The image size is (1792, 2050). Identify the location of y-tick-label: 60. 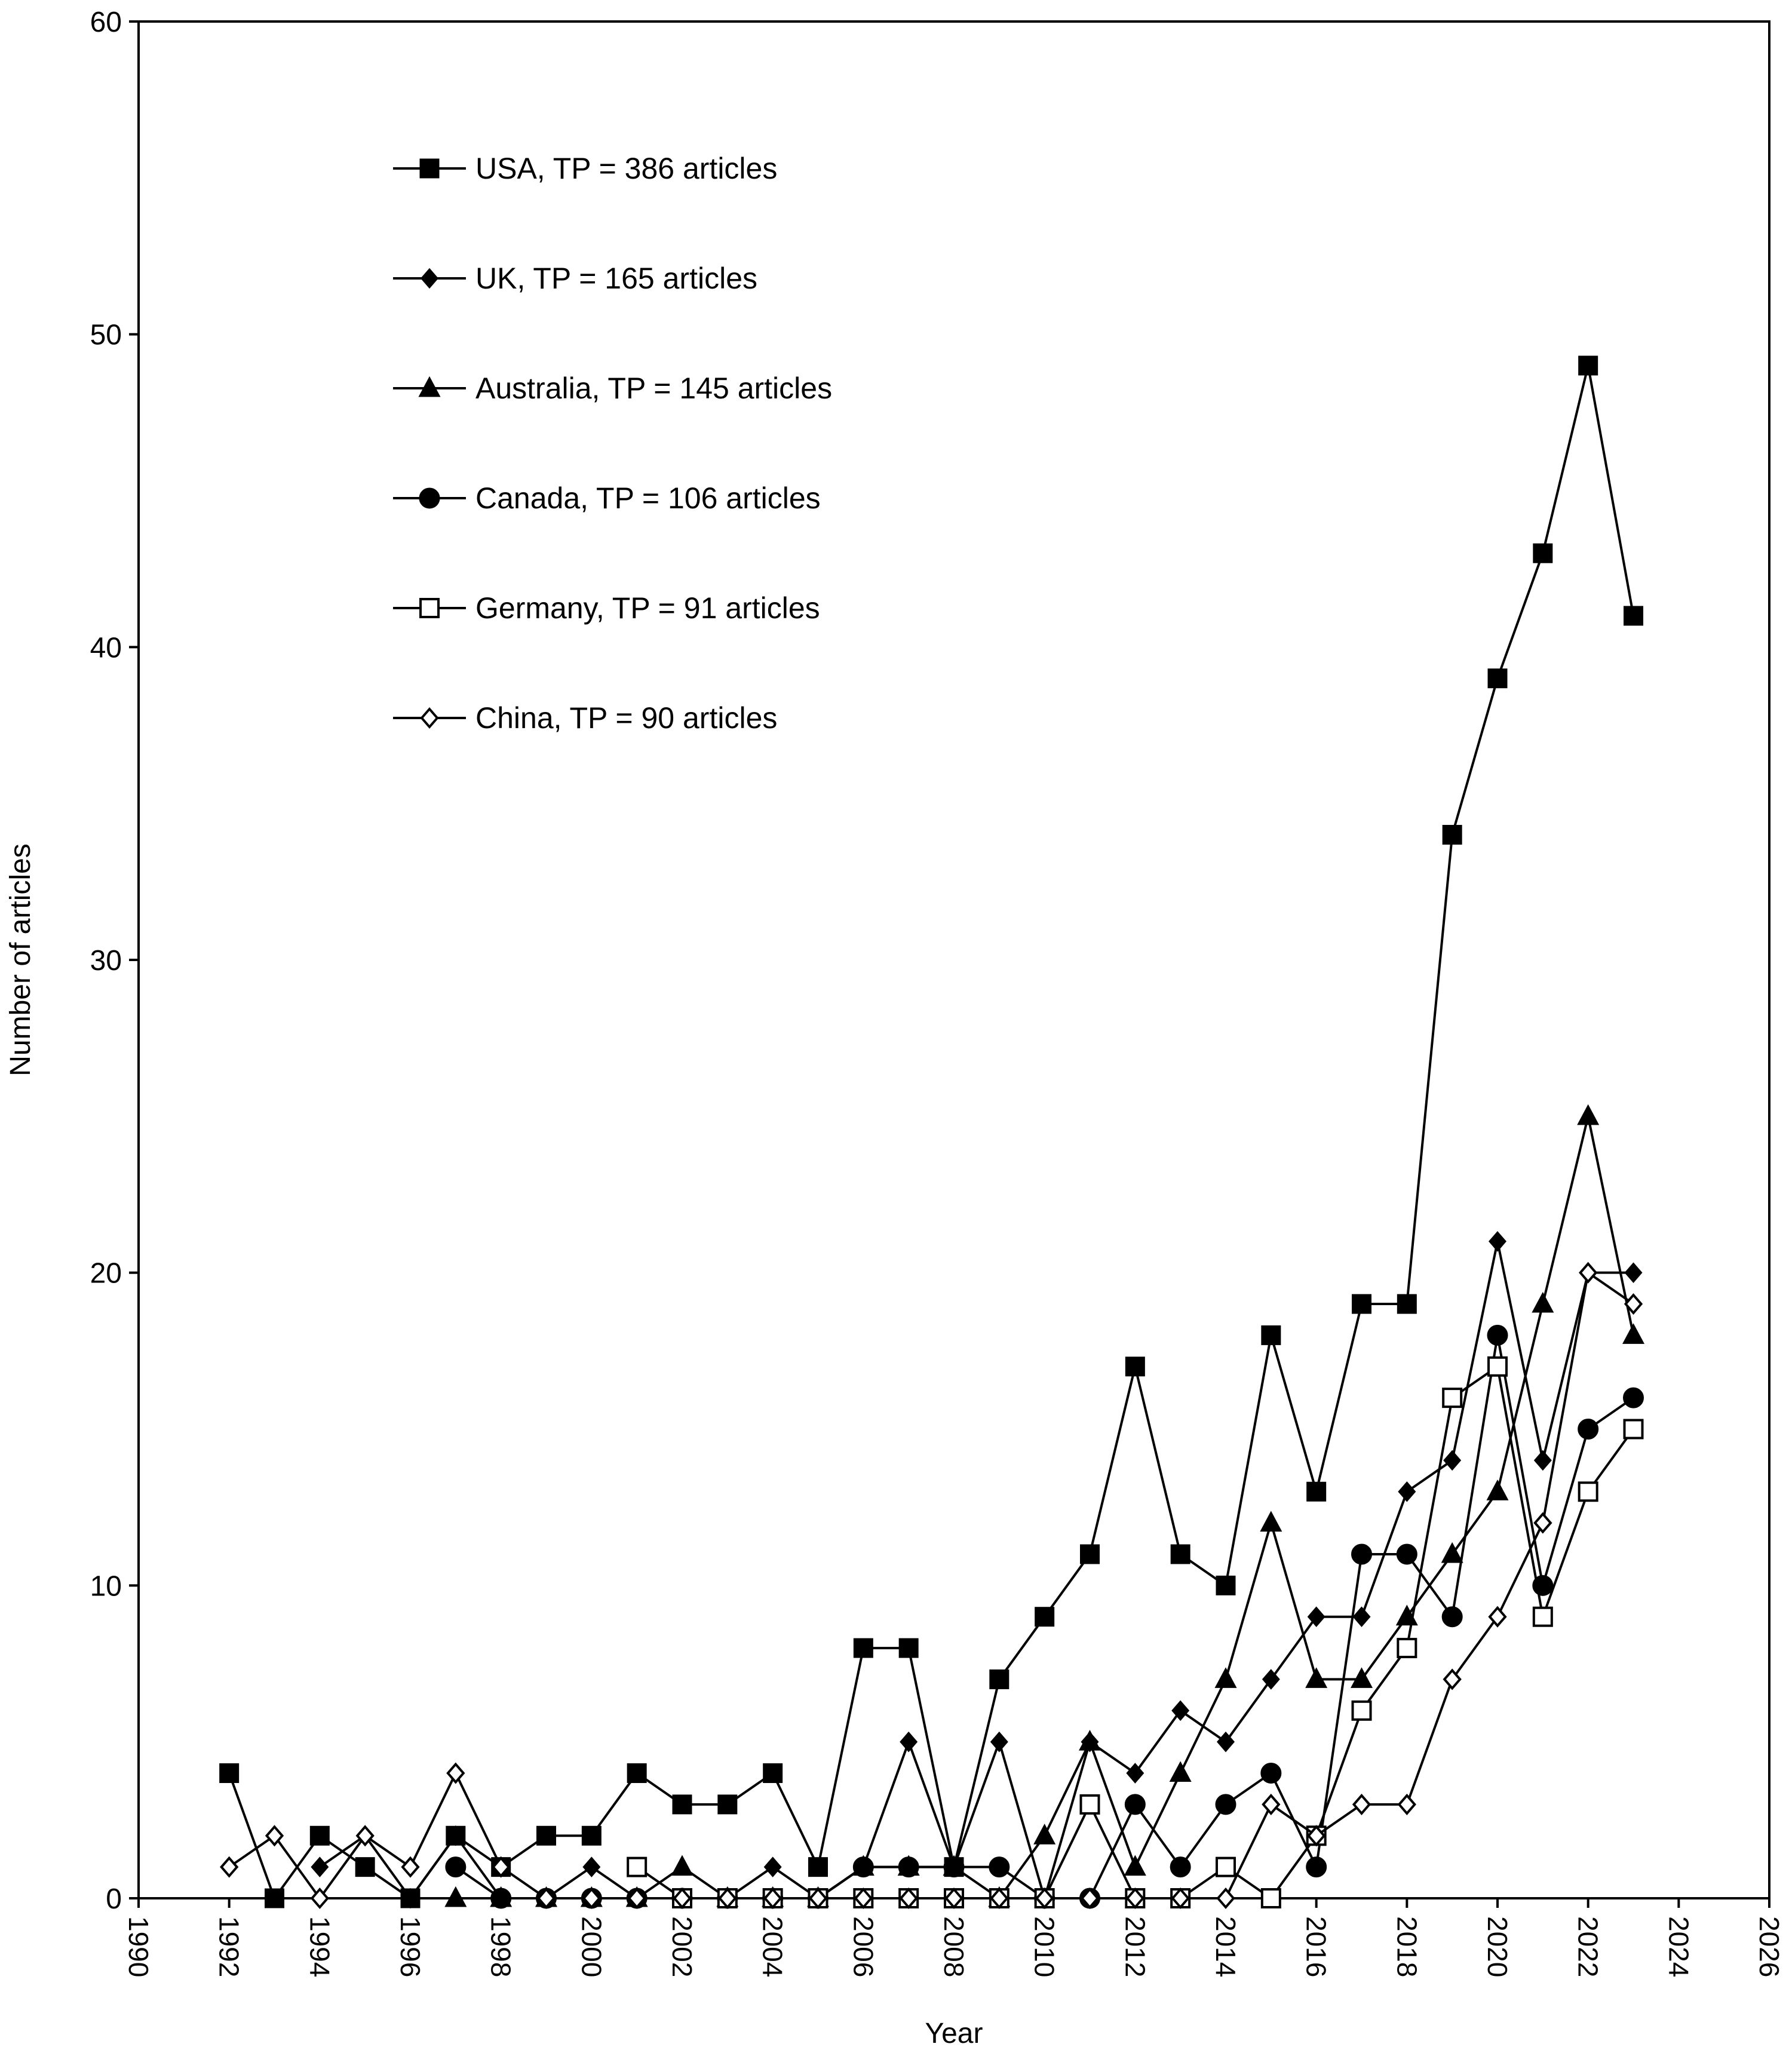
(106, 22).